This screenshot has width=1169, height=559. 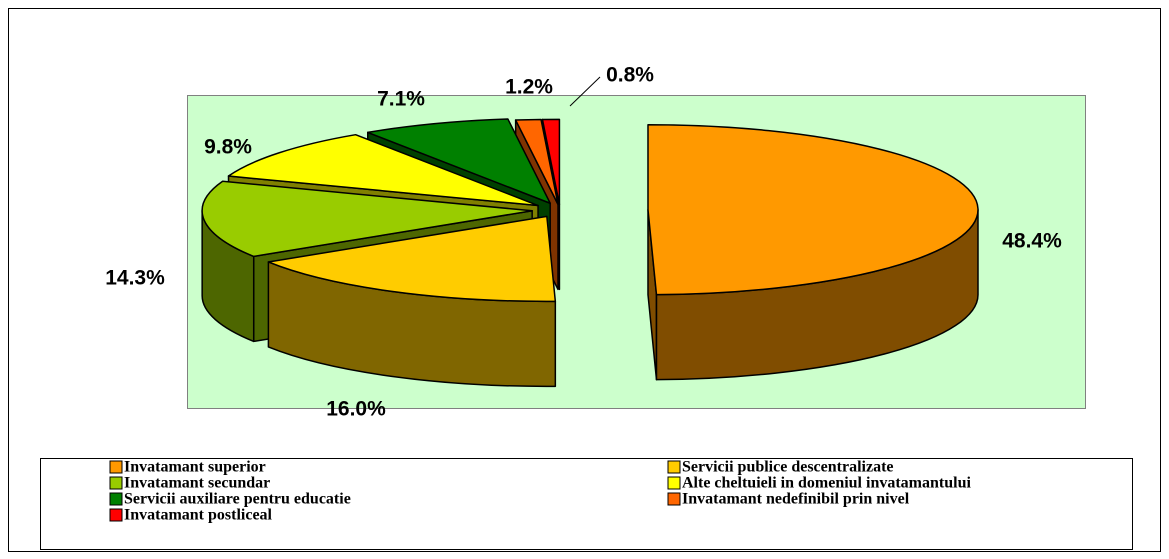 What do you see at coordinates (195, 467) in the screenshot?
I see `legend-label: Invatamant superior` at bounding box center [195, 467].